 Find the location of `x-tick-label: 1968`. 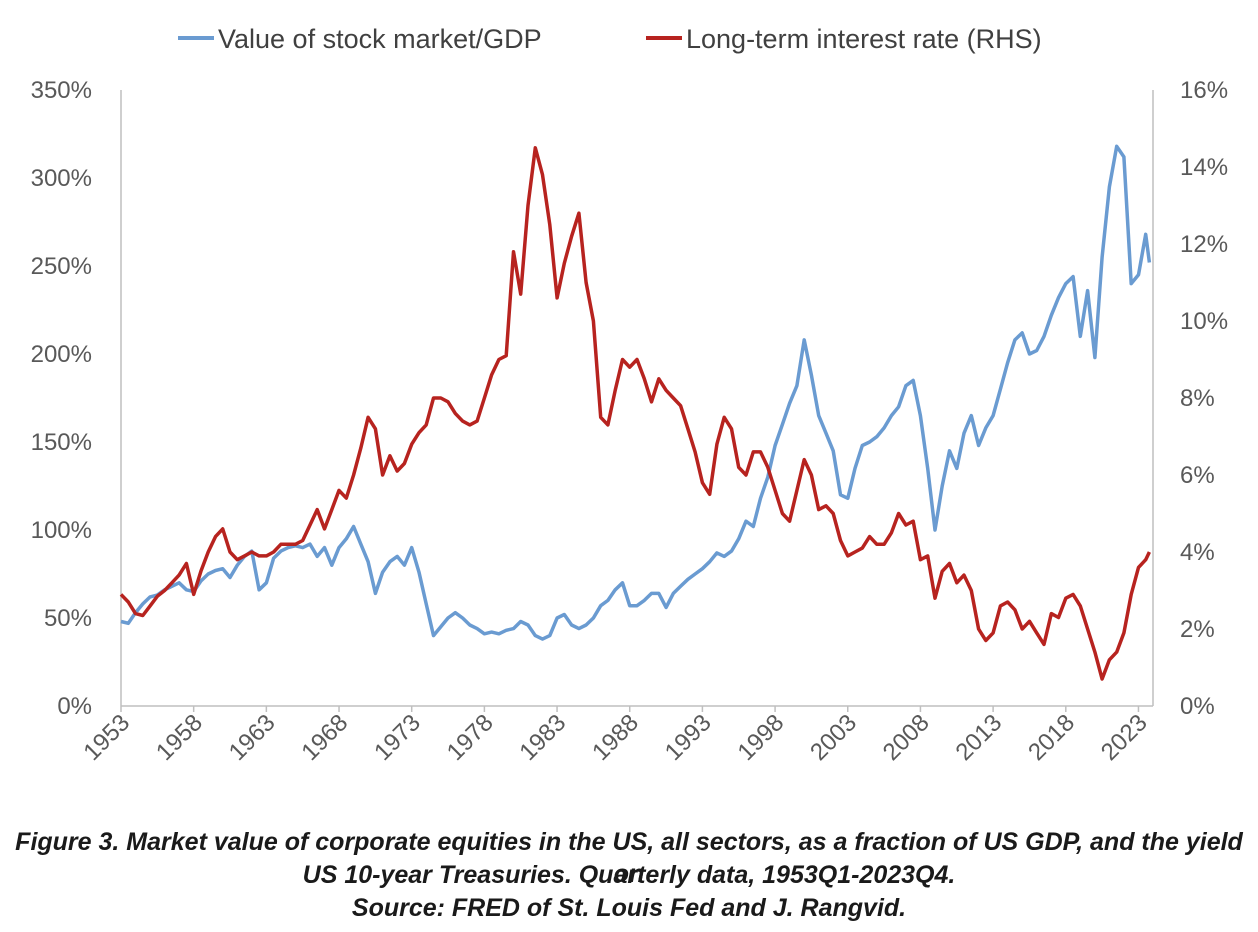

x-tick-label: 1968 is located at coordinates (324, 737).